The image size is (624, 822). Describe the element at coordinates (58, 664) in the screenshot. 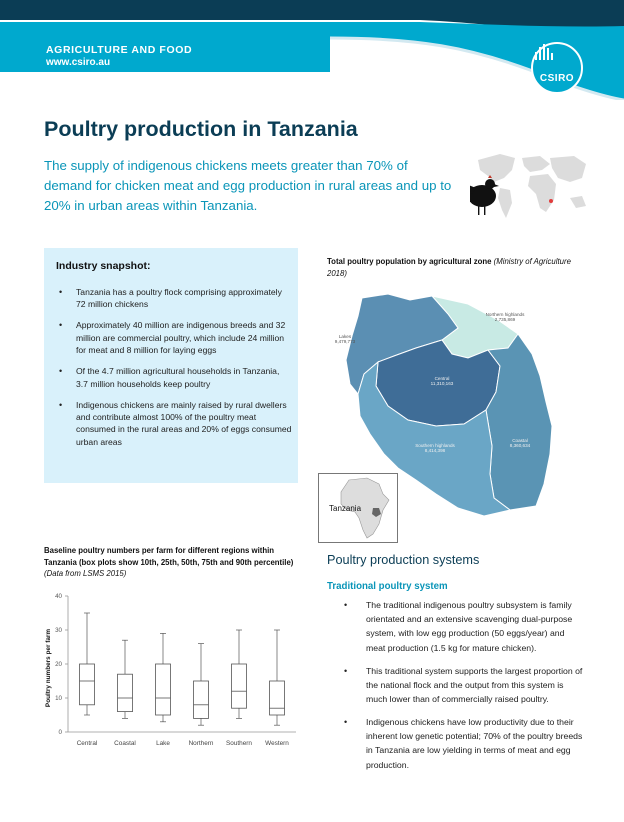

I see `y-tick-label: 20` at that location.